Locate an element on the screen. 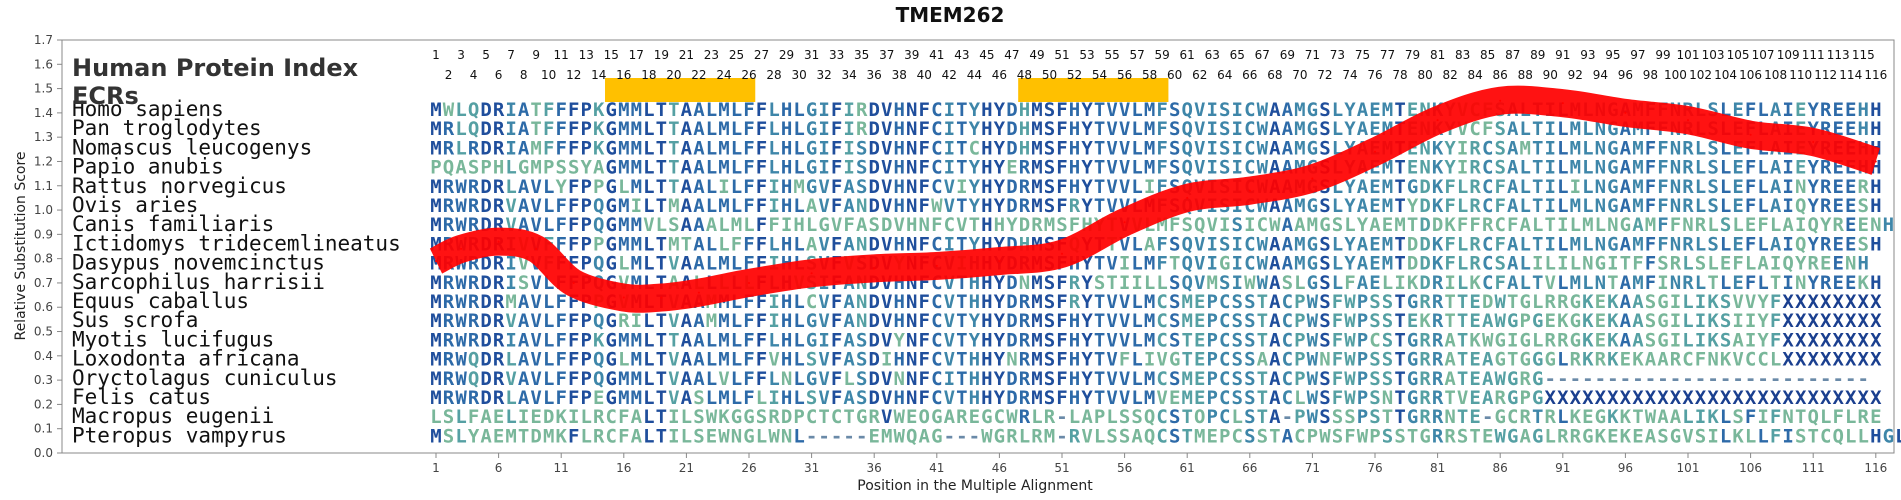 This screenshot has height=500, width=1901. x-tick-label: 61 is located at coordinates (1187, 468).